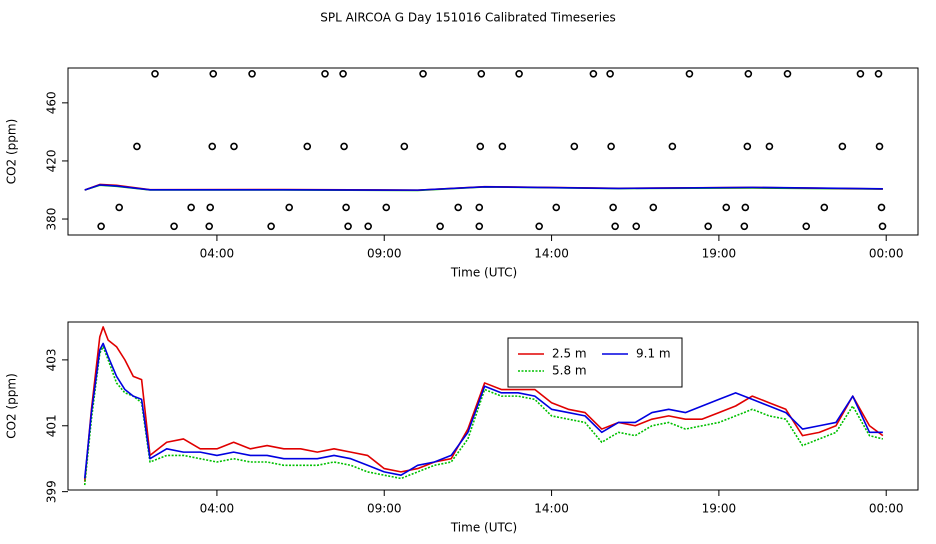 This screenshot has height=544, width=936. Describe the element at coordinates (569, 371) in the screenshot. I see `legend-label: 5.8 m` at that location.